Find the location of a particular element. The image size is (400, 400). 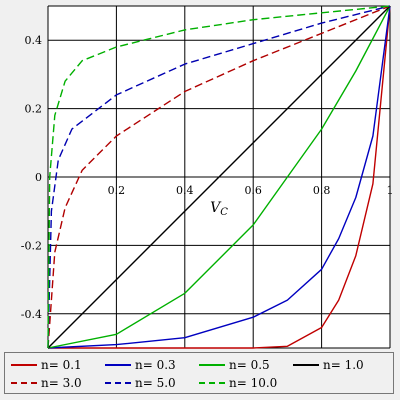

x-tick-label: 0.6 is located at coordinates (253, 190).